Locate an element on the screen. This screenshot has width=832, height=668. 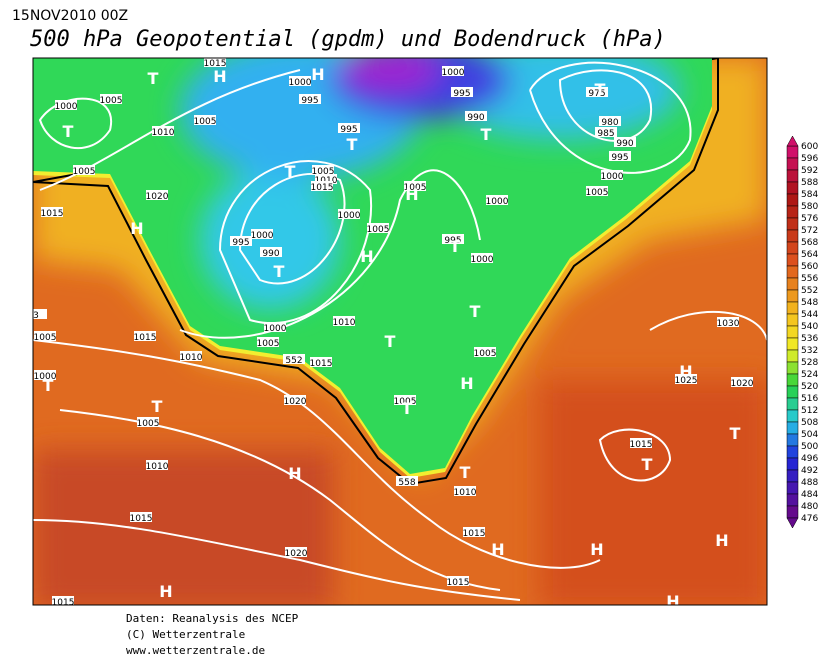
colorbar-label: 496 is located at coordinates (809, 459).